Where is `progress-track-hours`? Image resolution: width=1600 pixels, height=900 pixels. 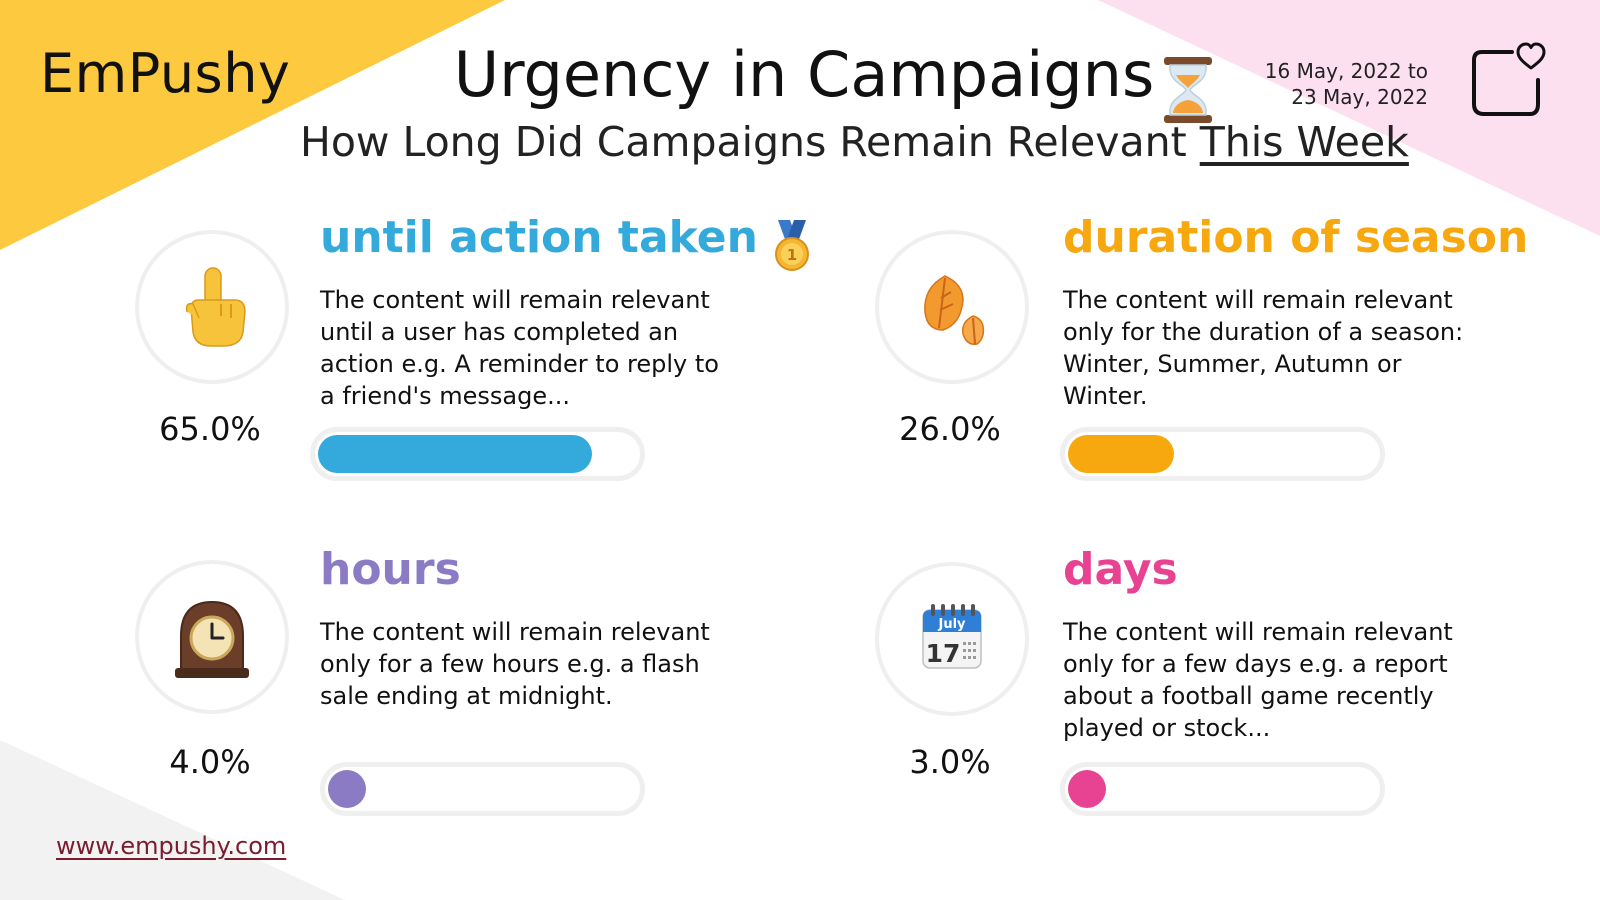 progress-track-hours is located at coordinates (482, 789).